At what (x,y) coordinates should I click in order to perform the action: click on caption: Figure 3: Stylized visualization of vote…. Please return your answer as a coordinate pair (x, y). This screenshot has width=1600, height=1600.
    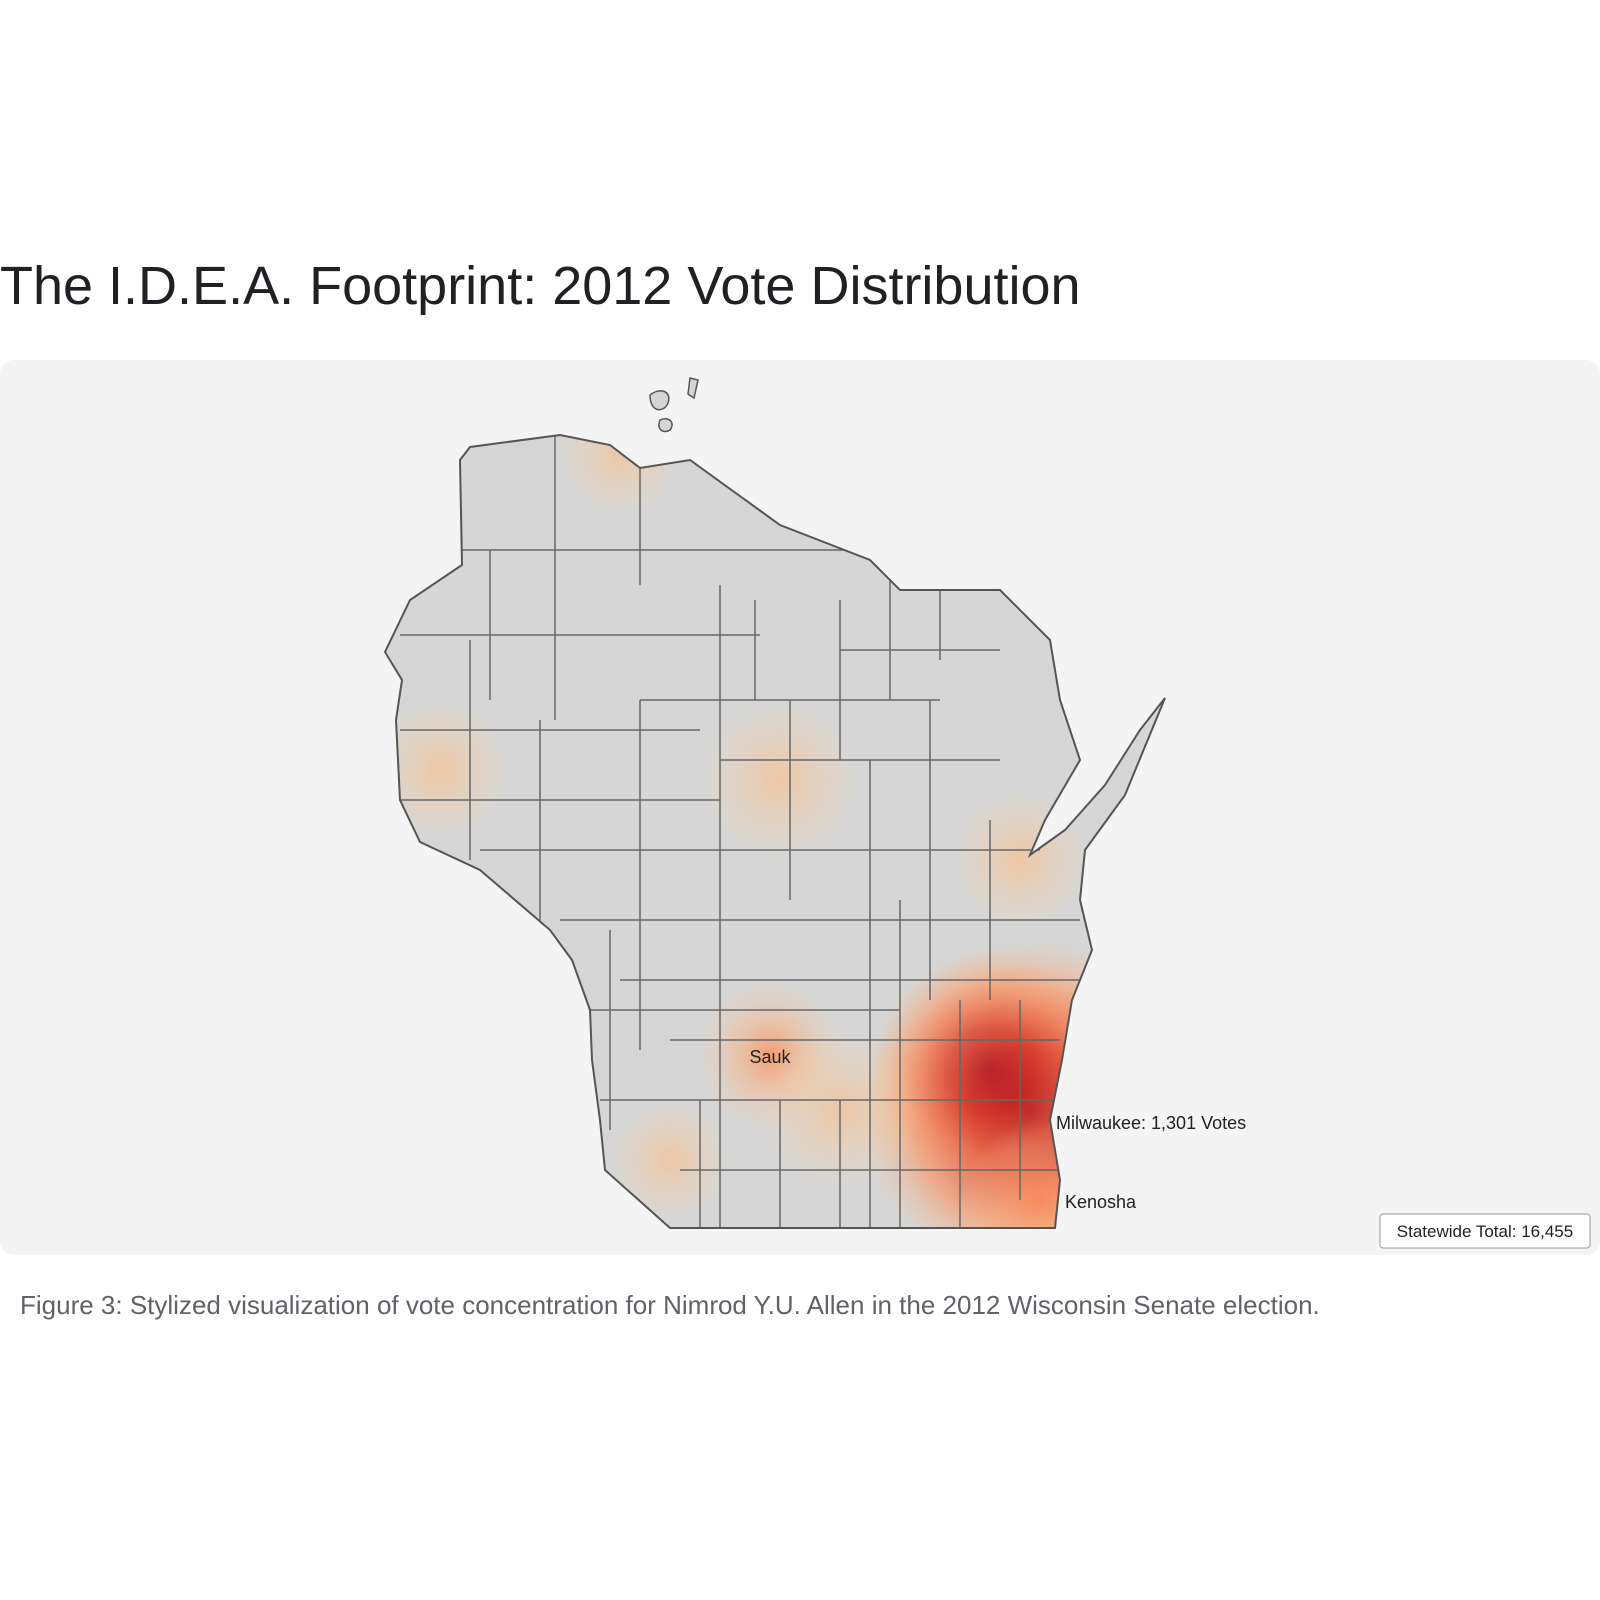
    Looking at the image, I should click on (670, 1305).